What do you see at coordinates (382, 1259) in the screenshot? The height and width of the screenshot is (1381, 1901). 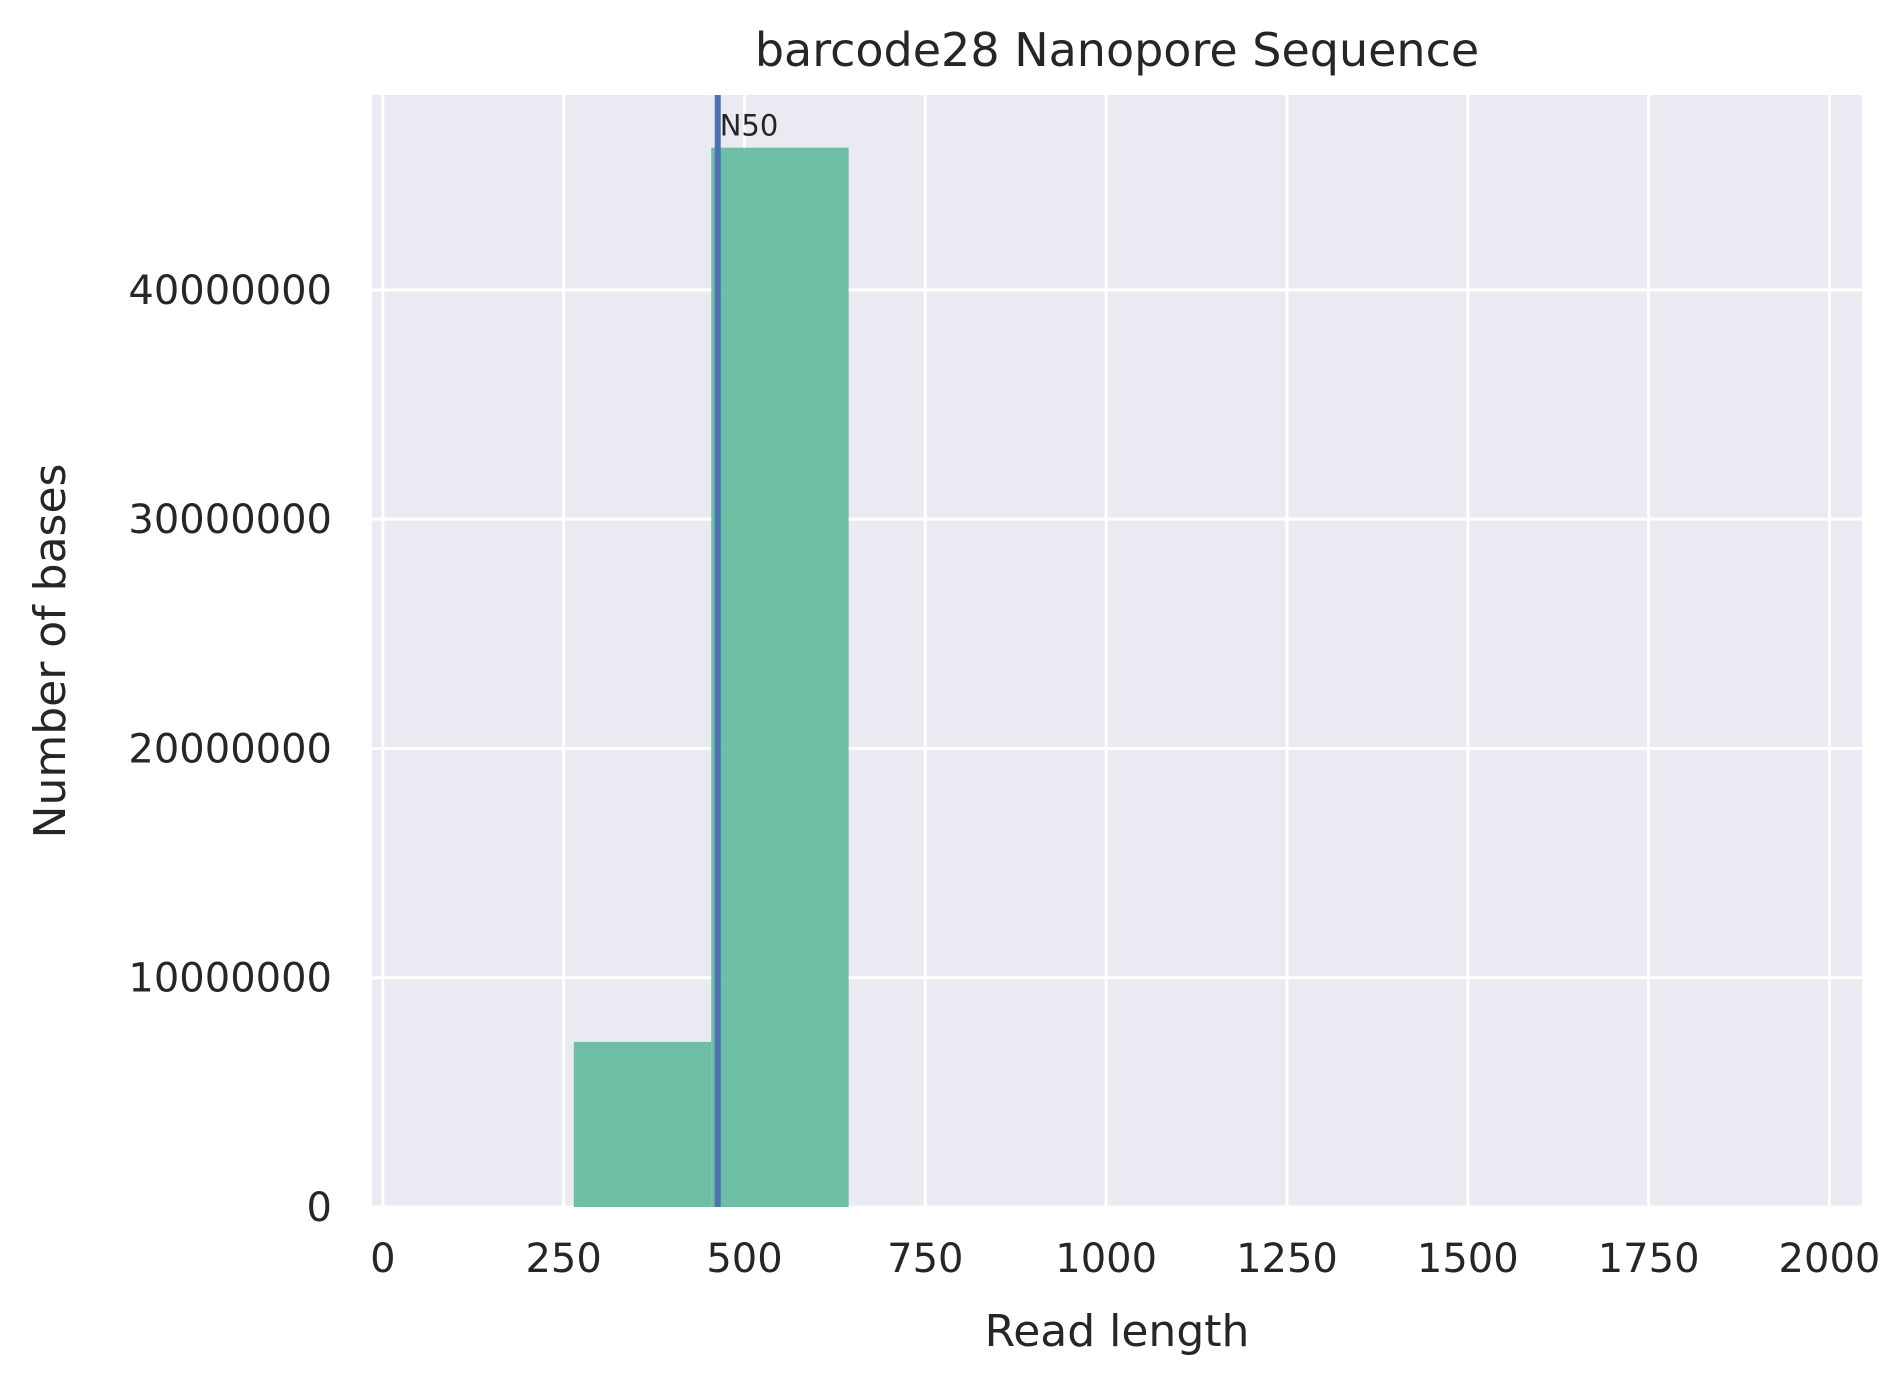 I see `x-tick-label: 0` at bounding box center [382, 1259].